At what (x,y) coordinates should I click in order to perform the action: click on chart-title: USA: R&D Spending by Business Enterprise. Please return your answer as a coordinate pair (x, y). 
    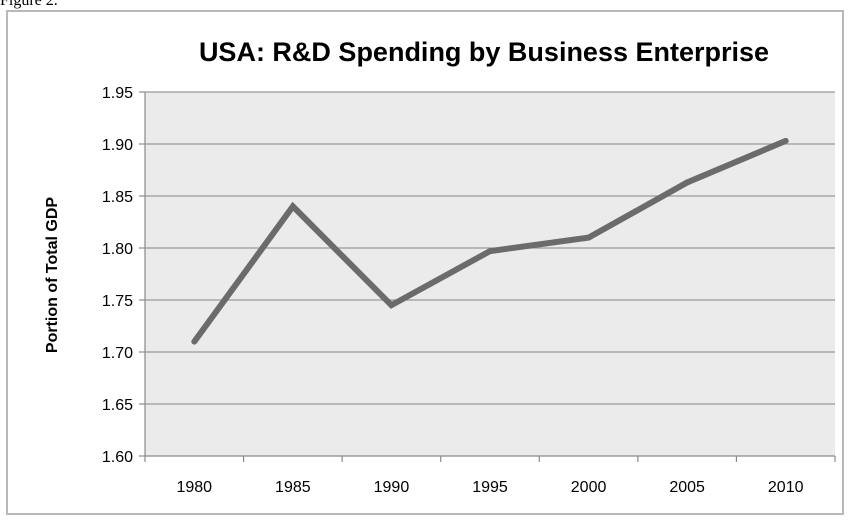
    Looking at the image, I should click on (484, 52).